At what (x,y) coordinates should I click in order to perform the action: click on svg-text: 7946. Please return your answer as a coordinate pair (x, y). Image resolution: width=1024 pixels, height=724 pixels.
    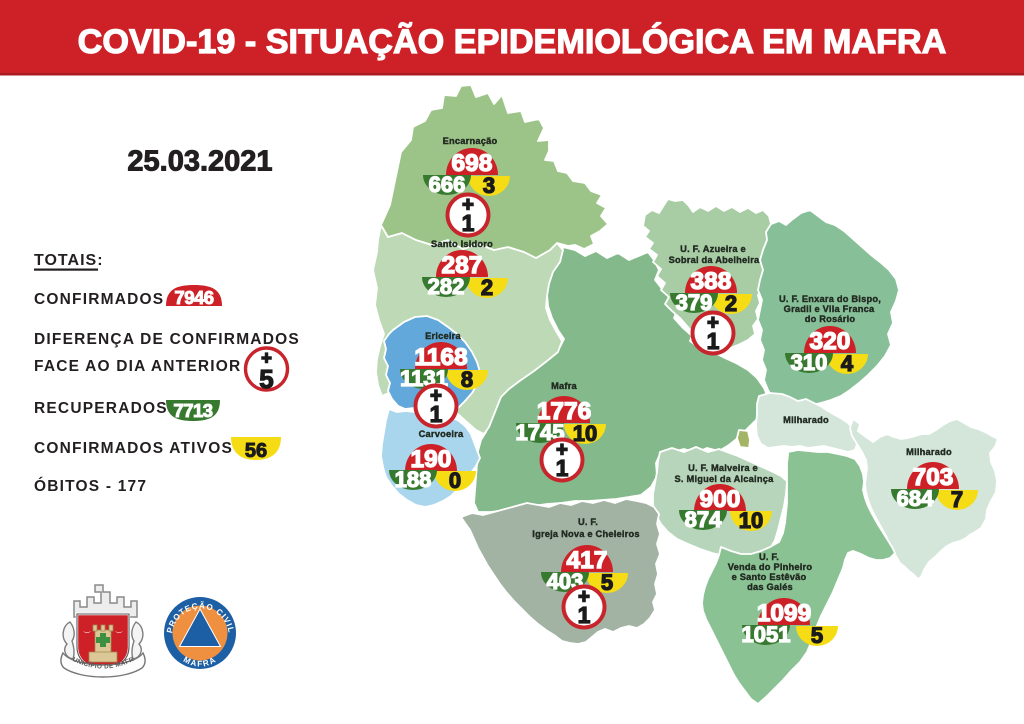
    Looking at the image, I should click on (193, 297).